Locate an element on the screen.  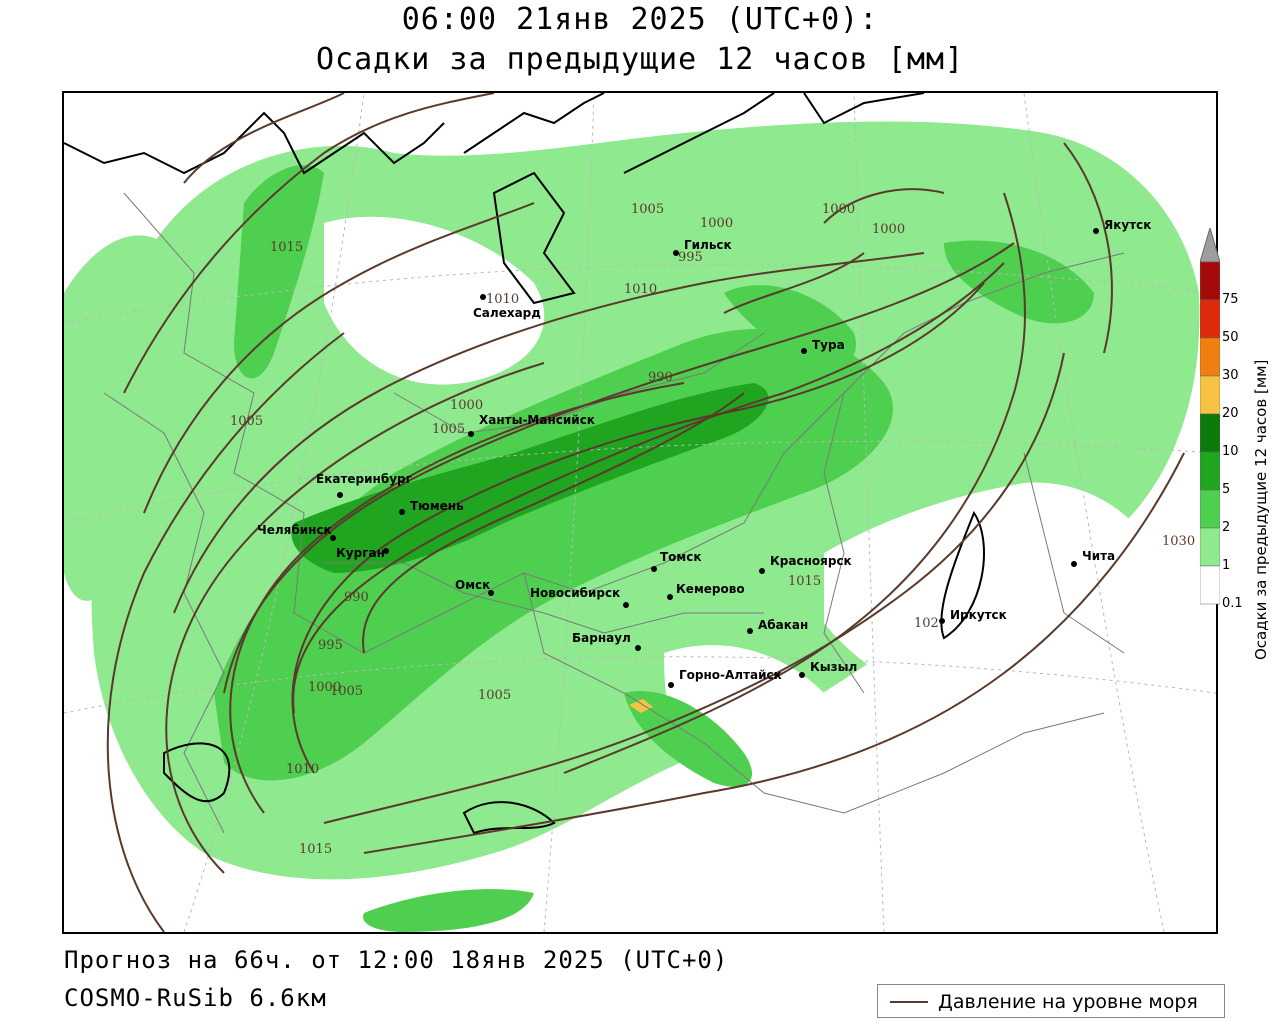
precip-white-gap-east is located at coordinates (994, 593).